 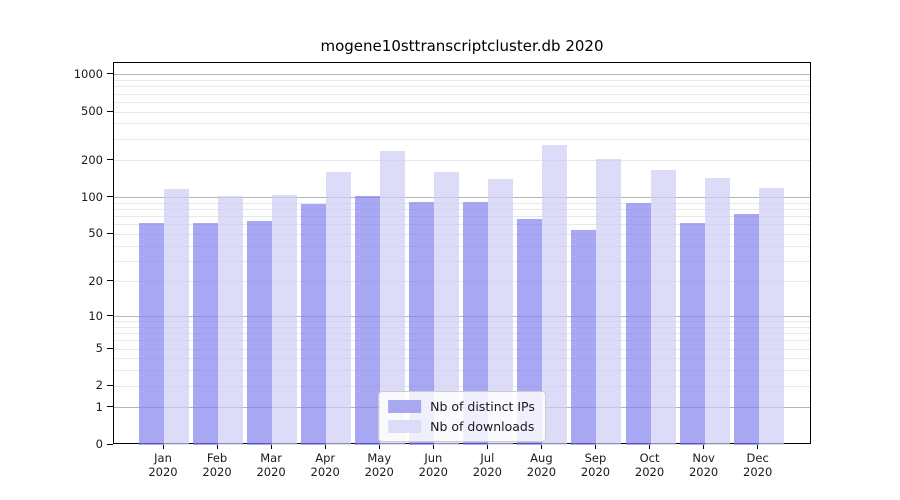 What do you see at coordinates (163, 465) in the screenshot?
I see `x-tick-label: Jan 2020` at bounding box center [163, 465].